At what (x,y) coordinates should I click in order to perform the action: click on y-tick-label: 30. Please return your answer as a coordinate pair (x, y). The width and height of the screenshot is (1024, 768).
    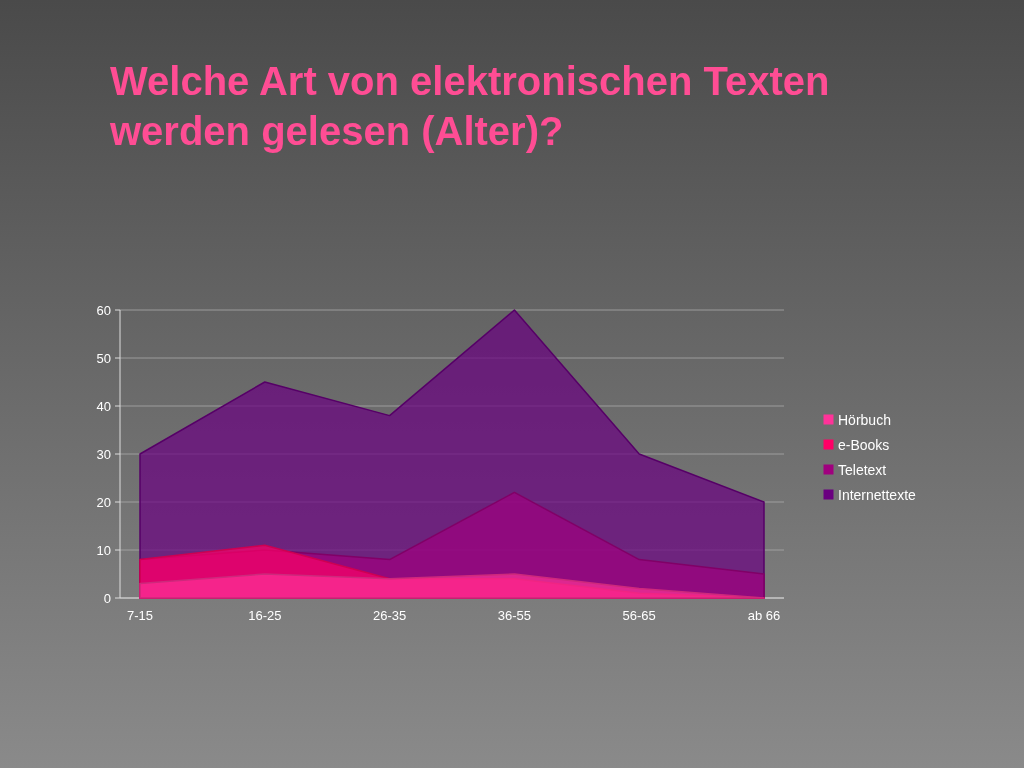
    Looking at the image, I should click on (103, 454).